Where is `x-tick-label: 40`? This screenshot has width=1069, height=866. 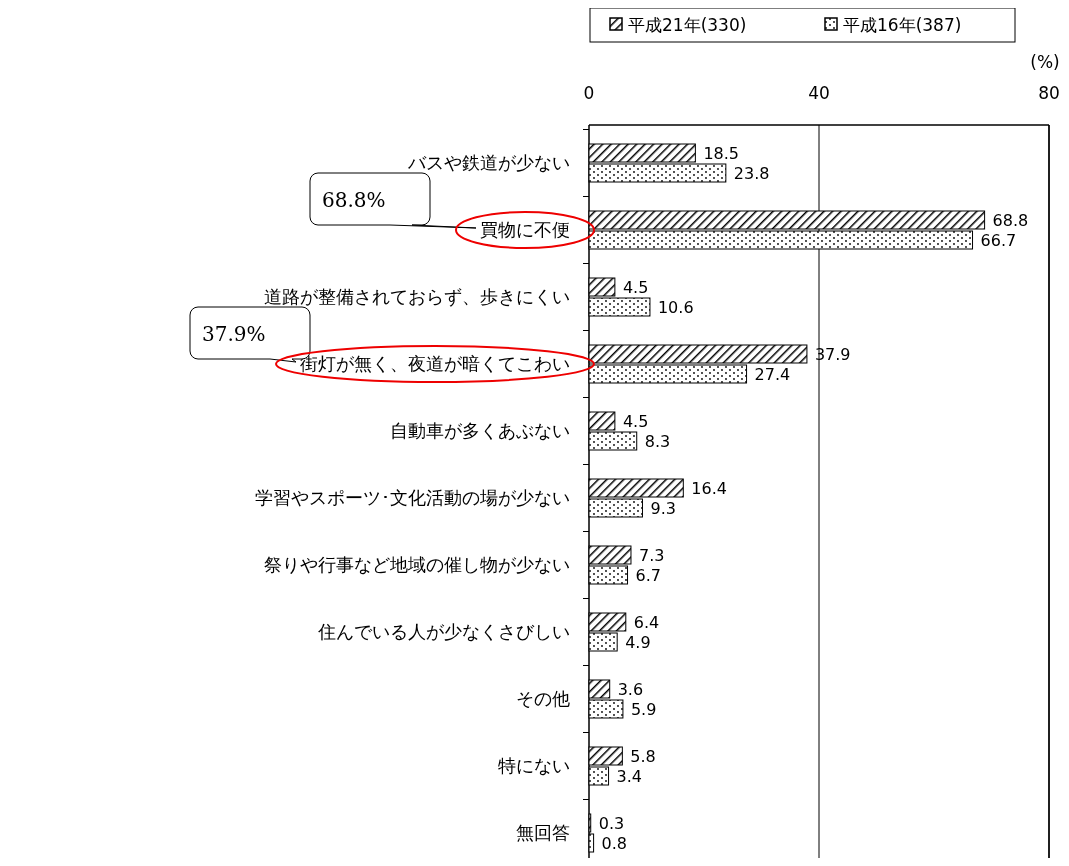
x-tick-label: 40 is located at coordinates (819, 93).